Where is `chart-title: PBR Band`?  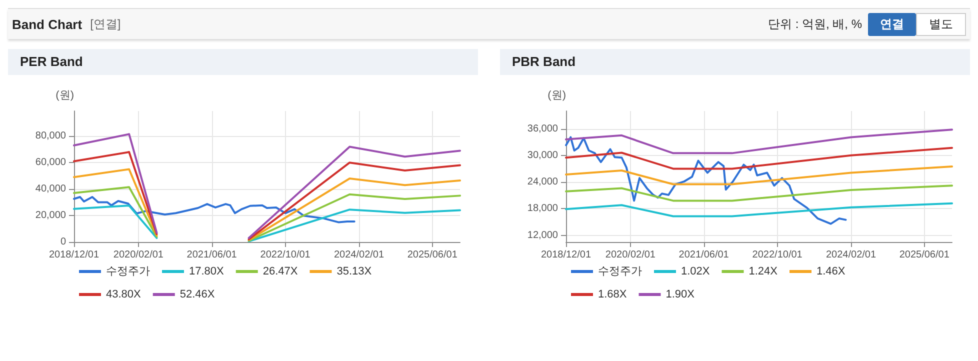
chart-title: PBR Band is located at coordinates (735, 62).